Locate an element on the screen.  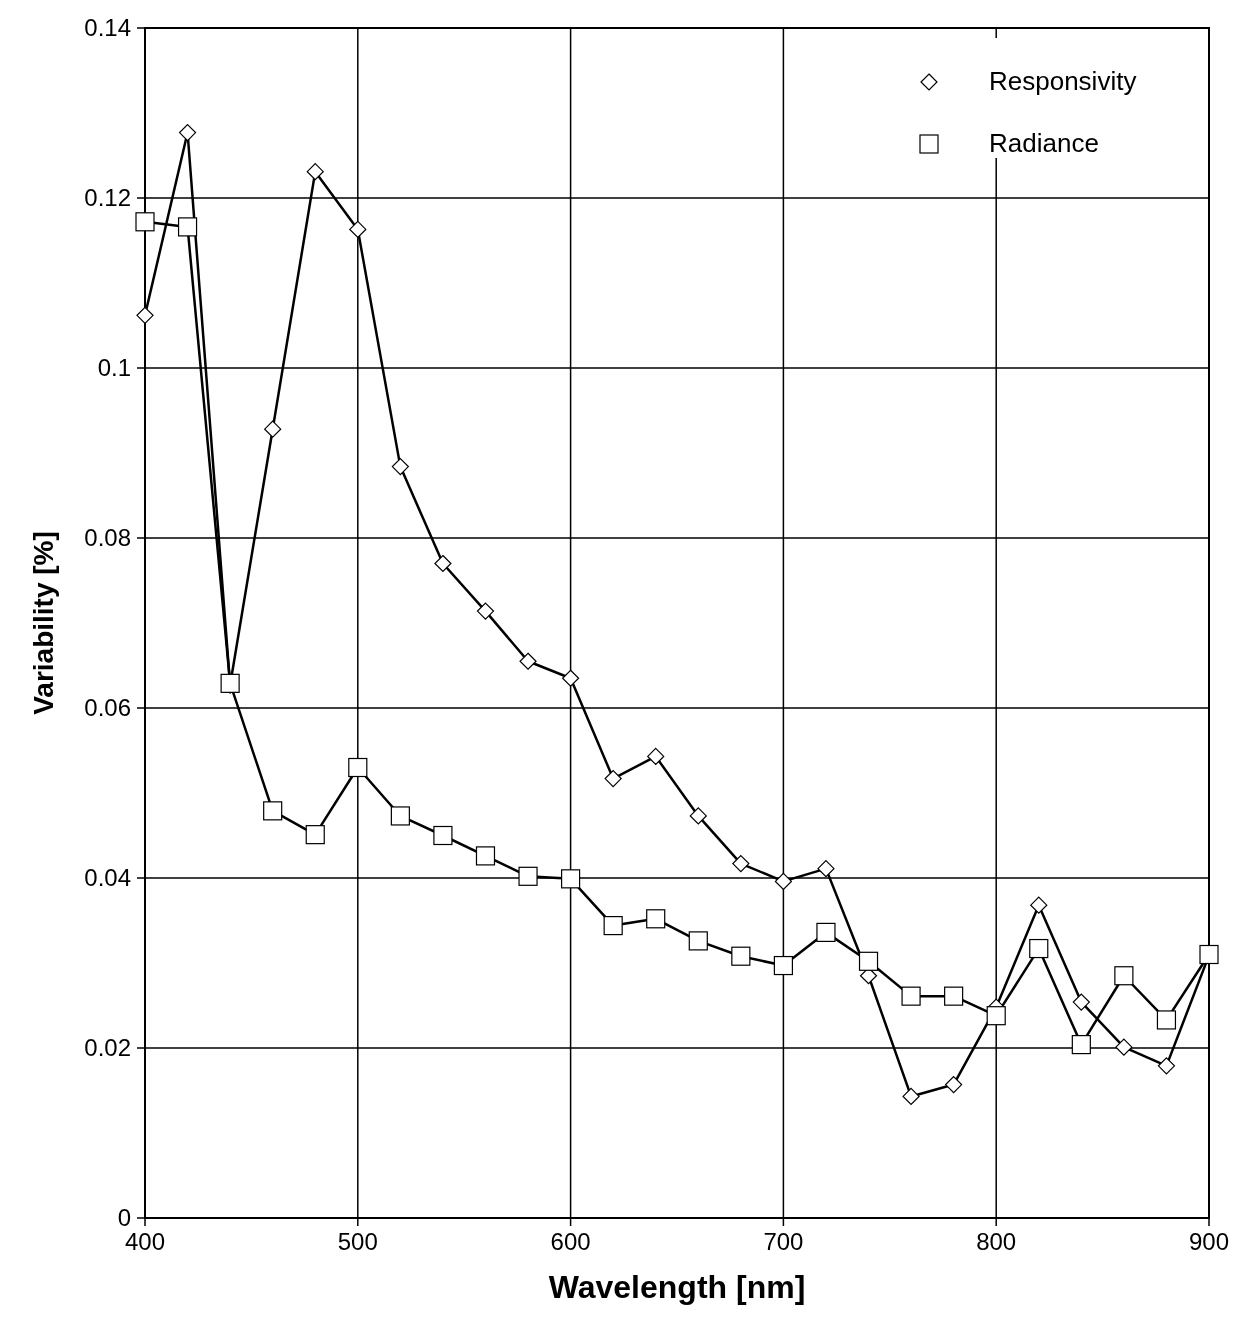
x-tick-label: 900 is located at coordinates (1209, 1241).